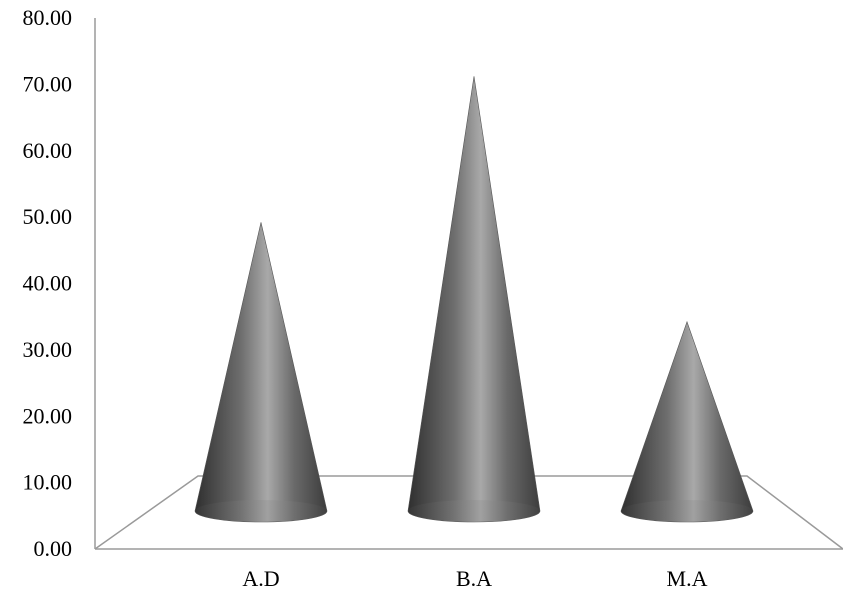  Describe the element at coordinates (48, 349) in the screenshot. I see `y-tick-label: 30.00` at that location.